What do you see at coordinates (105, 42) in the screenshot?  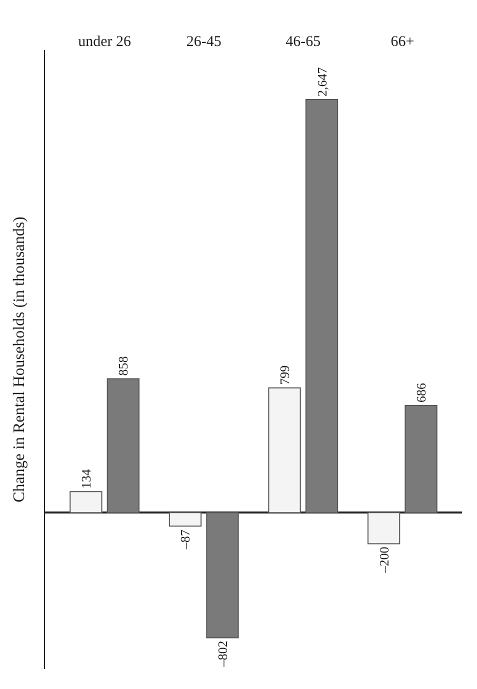 I see `x-tick-label: under 26` at bounding box center [105, 42].